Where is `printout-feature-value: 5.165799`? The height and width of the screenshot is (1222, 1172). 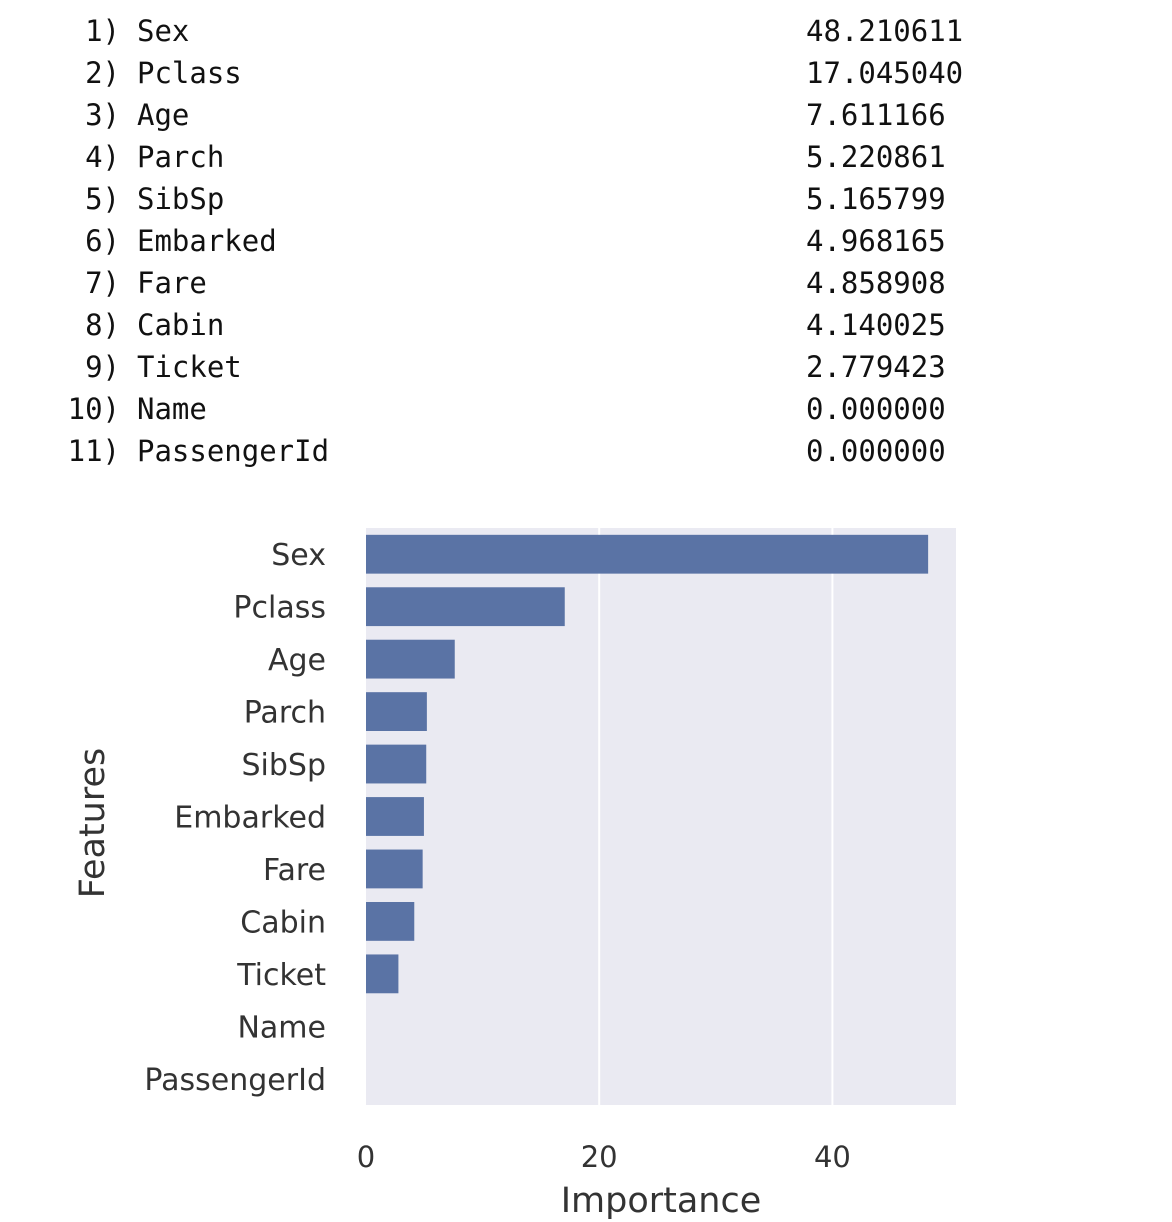
printout-feature-value: 5.165799 is located at coordinates (876, 199).